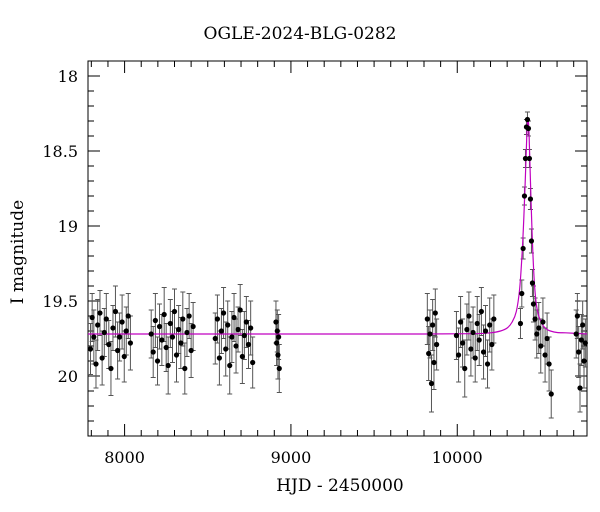 This screenshot has width=600, height=512. What do you see at coordinates (68, 76) in the screenshot?
I see `y-tick-label: 18` at bounding box center [68, 76].